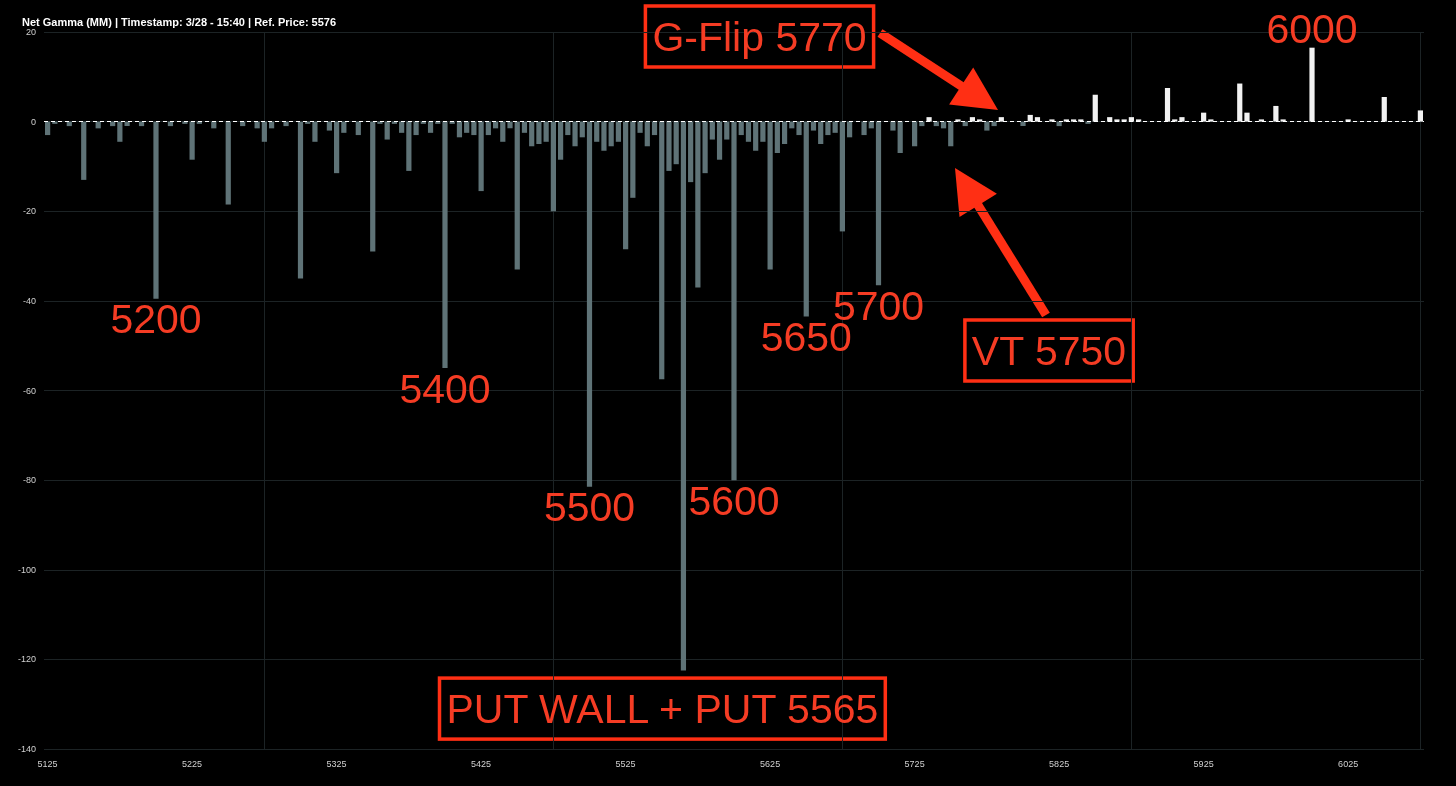 Image resolution: width=1456 pixels, height=786 pixels. Describe the element at coordinates (29, 480) in the screenshot. I see `y-tick-label: -80` at that location.